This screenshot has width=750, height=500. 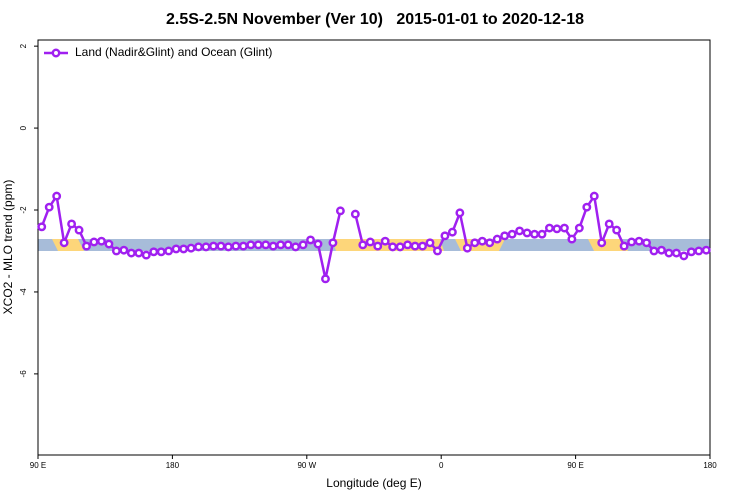 I want to click on y-tick-label: 2, so click(x=23, y=45).